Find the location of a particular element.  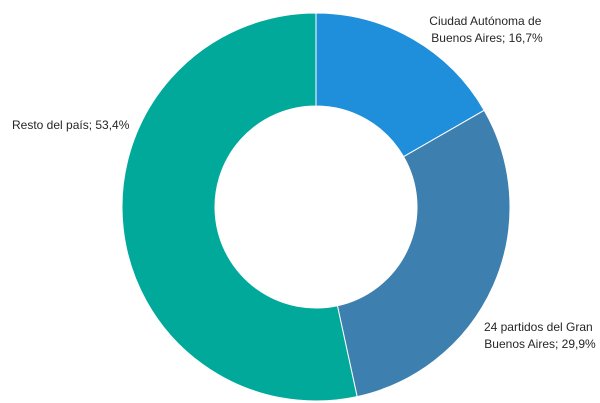

slice-label-resto-del-pais-line-1: Resto del país; 53,4% is located at coordinates (71, 125).